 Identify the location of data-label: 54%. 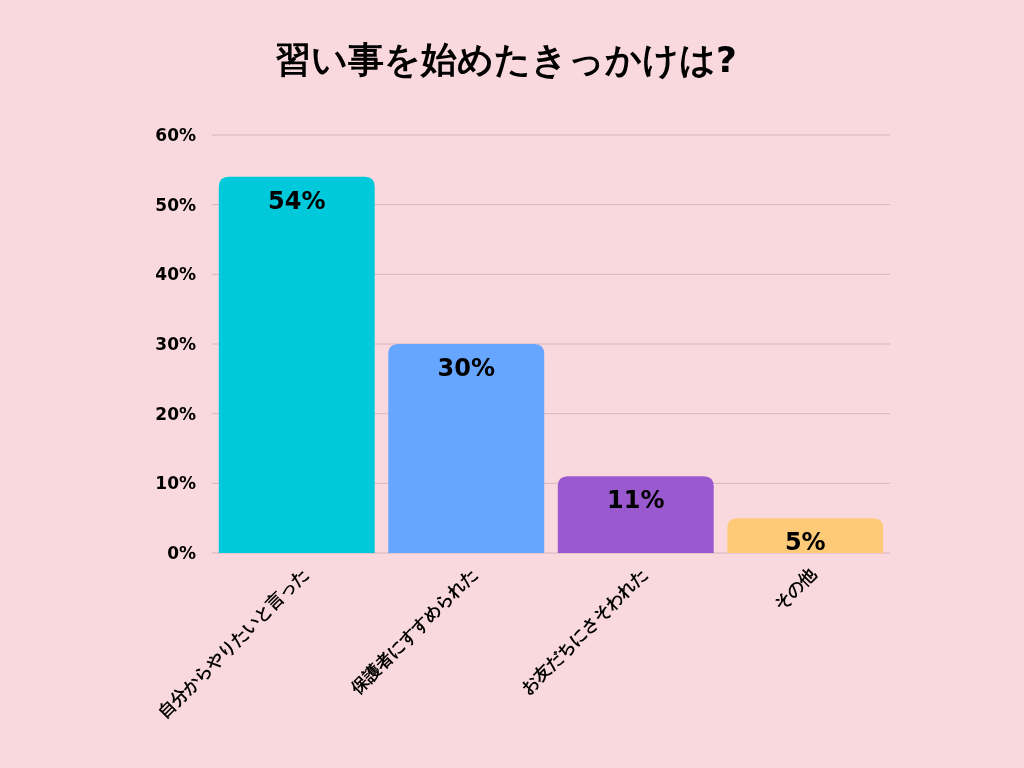
(297, 200).